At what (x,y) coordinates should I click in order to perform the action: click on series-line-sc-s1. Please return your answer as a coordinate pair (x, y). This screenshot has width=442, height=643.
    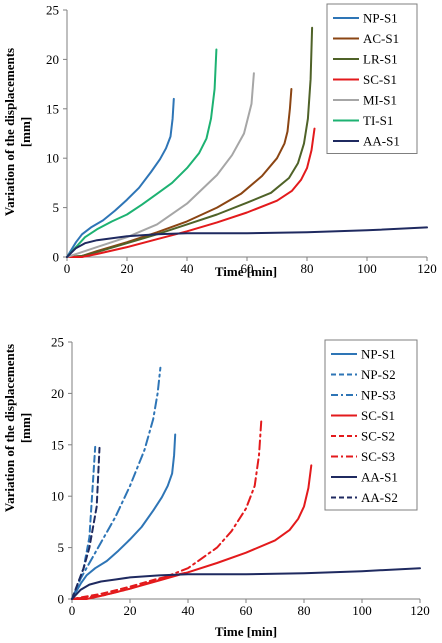
    Looking at the image, I should click on (191, 192).